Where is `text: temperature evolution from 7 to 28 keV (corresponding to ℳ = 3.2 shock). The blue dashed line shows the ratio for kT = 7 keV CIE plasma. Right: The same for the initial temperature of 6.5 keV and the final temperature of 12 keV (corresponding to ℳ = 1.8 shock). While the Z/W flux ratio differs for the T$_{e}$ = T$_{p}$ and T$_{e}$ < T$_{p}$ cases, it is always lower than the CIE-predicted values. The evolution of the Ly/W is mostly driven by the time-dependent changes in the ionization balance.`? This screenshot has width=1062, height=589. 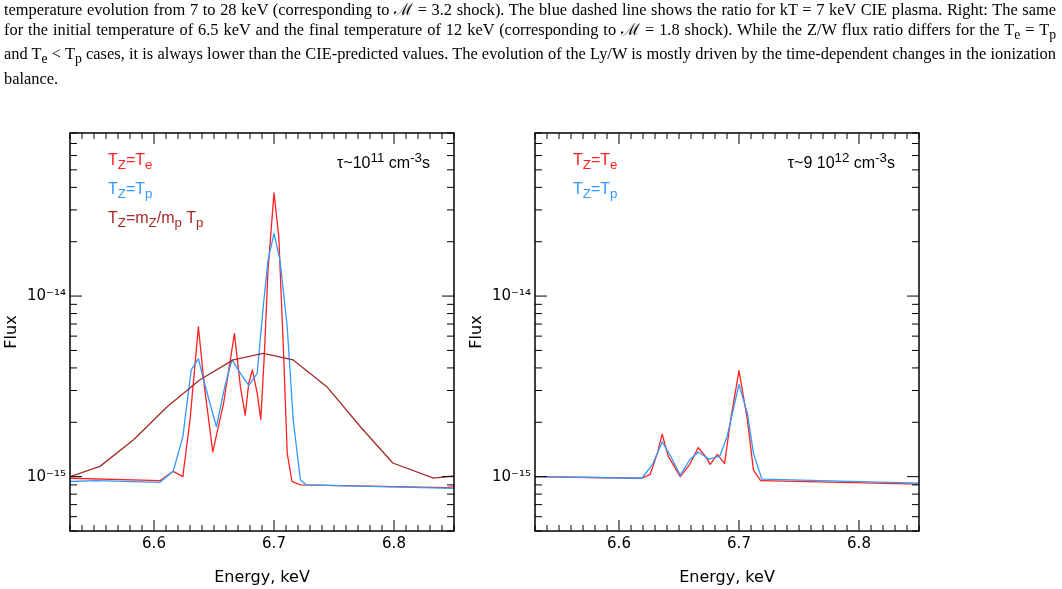
text: temperature evolution from 7 to 28 keV (corresponding to ℳ = 3.2 shock). The blue dashed line shows the ratio for kT = 7 keV CIE plasma. Right: The same for the initial temperature of 6.5 keV and the final temperature of 12 keV (corresponding to ℳ = 1.8 shock). While the Z/W flux ratio differs for the T$_{e}$ = T$_{p}$ and T$_{e}$ < T$_{p}$ cases, it is always lower than the CIE-predicted values. The evolution of the Ly/W is mostly driven by the time-dependent changes in the ionization balance. is located at coordinates (530, 44).